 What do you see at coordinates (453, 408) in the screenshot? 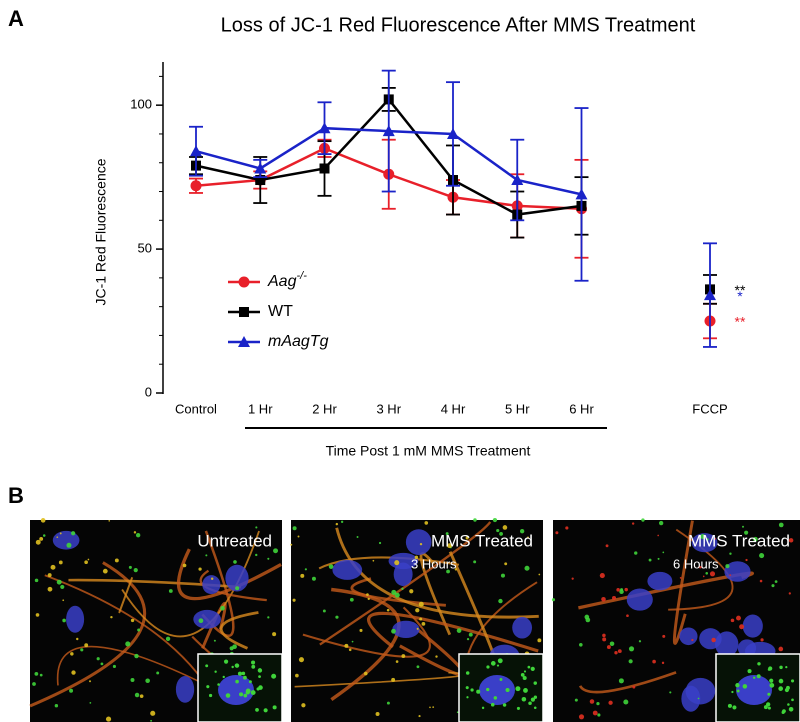
I see `x-tick-label: 4 Hr` at bounding box center [453, 408].